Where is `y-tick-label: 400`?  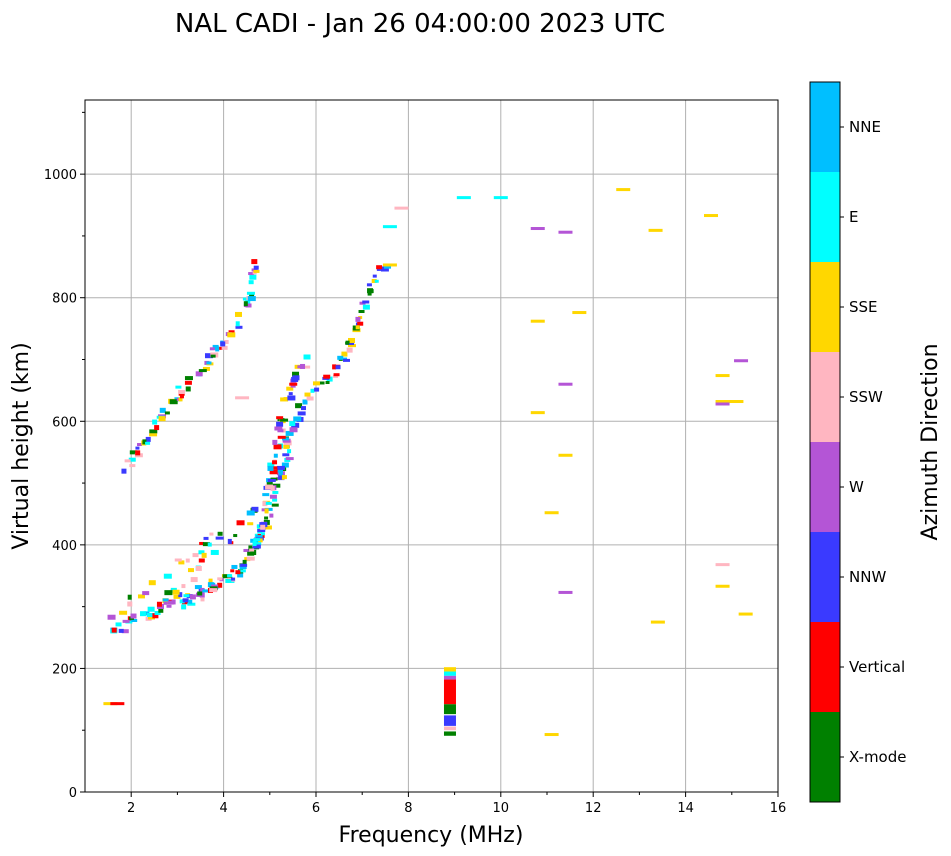
y-tick-label: 400 is located at coordinates (64, 546).